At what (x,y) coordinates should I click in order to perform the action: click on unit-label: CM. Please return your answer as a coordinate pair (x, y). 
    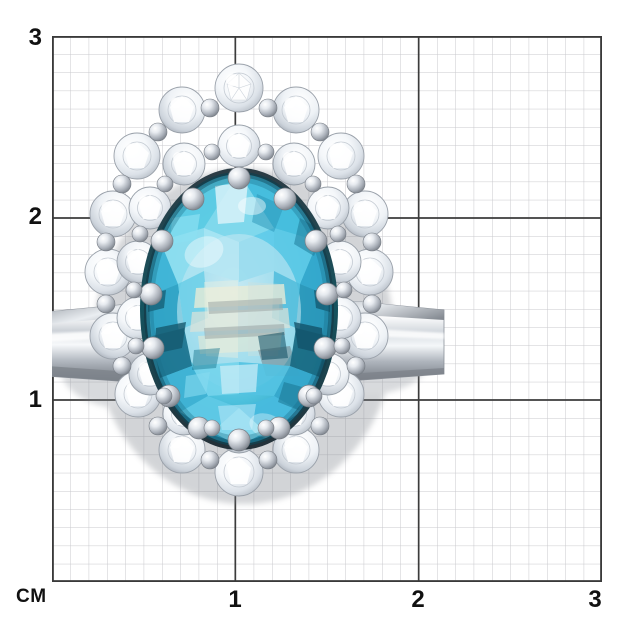
    Looking at the image, I should click on (31, 596).